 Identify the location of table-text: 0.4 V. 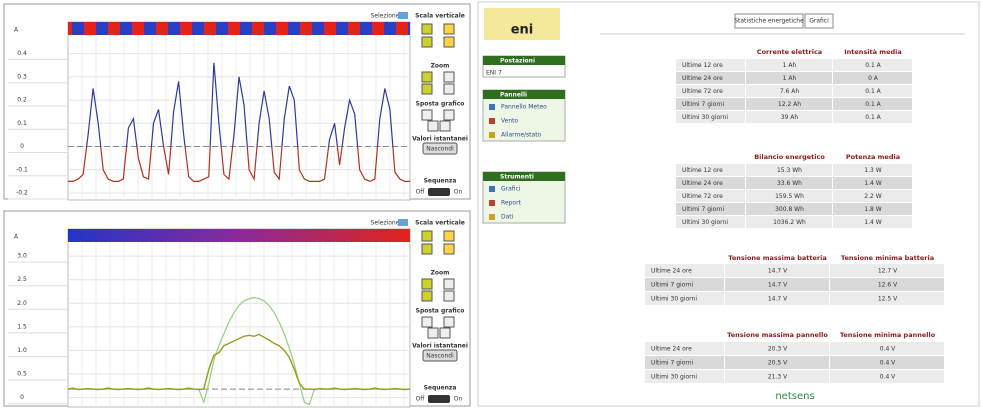
(888, 363).